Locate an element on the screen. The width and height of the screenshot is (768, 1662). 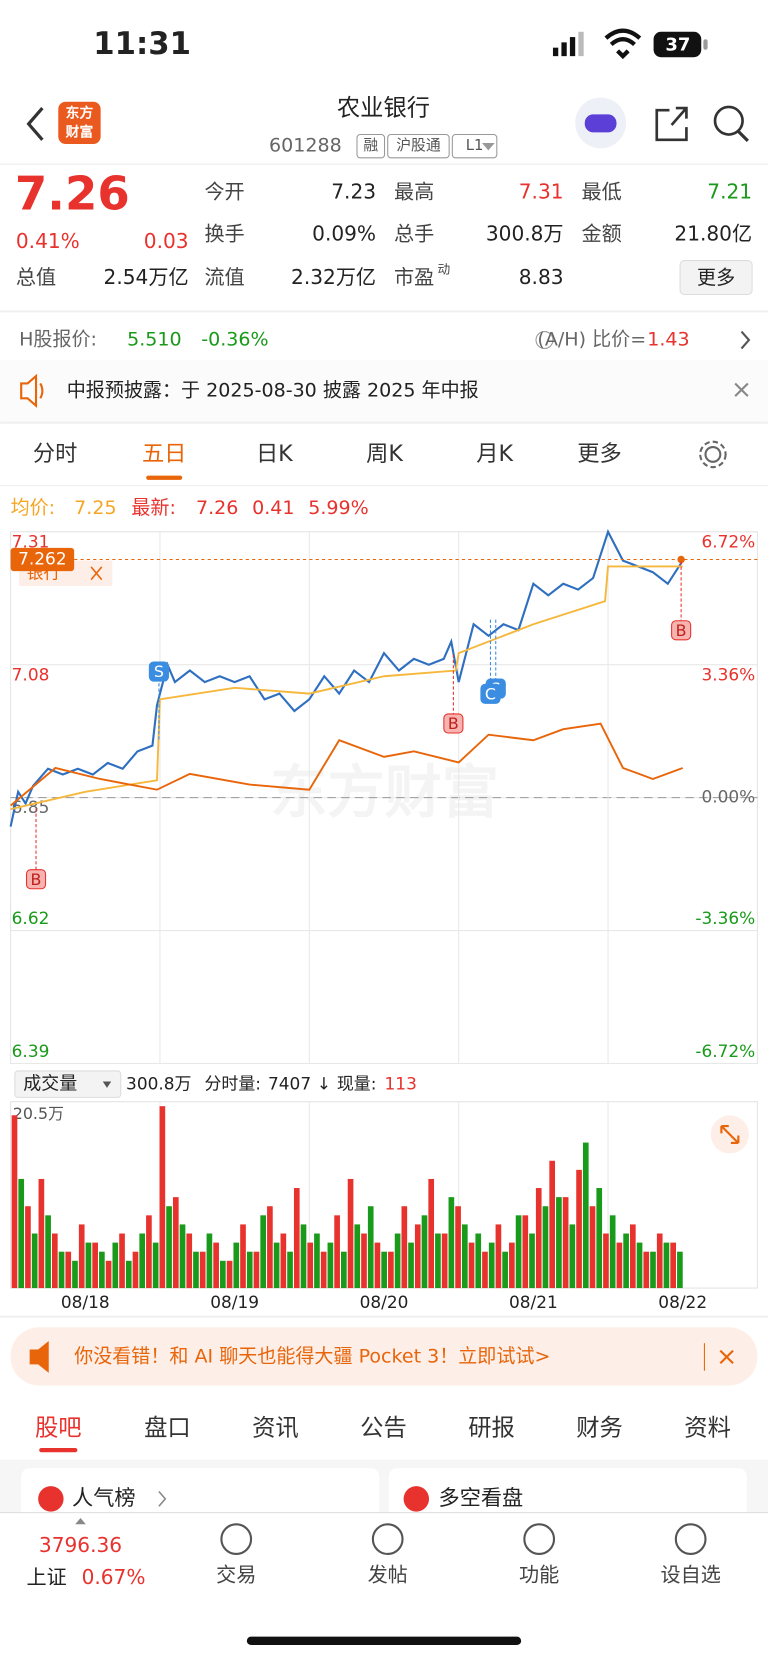
tab: 分时 is located at coordinates (55, 454).